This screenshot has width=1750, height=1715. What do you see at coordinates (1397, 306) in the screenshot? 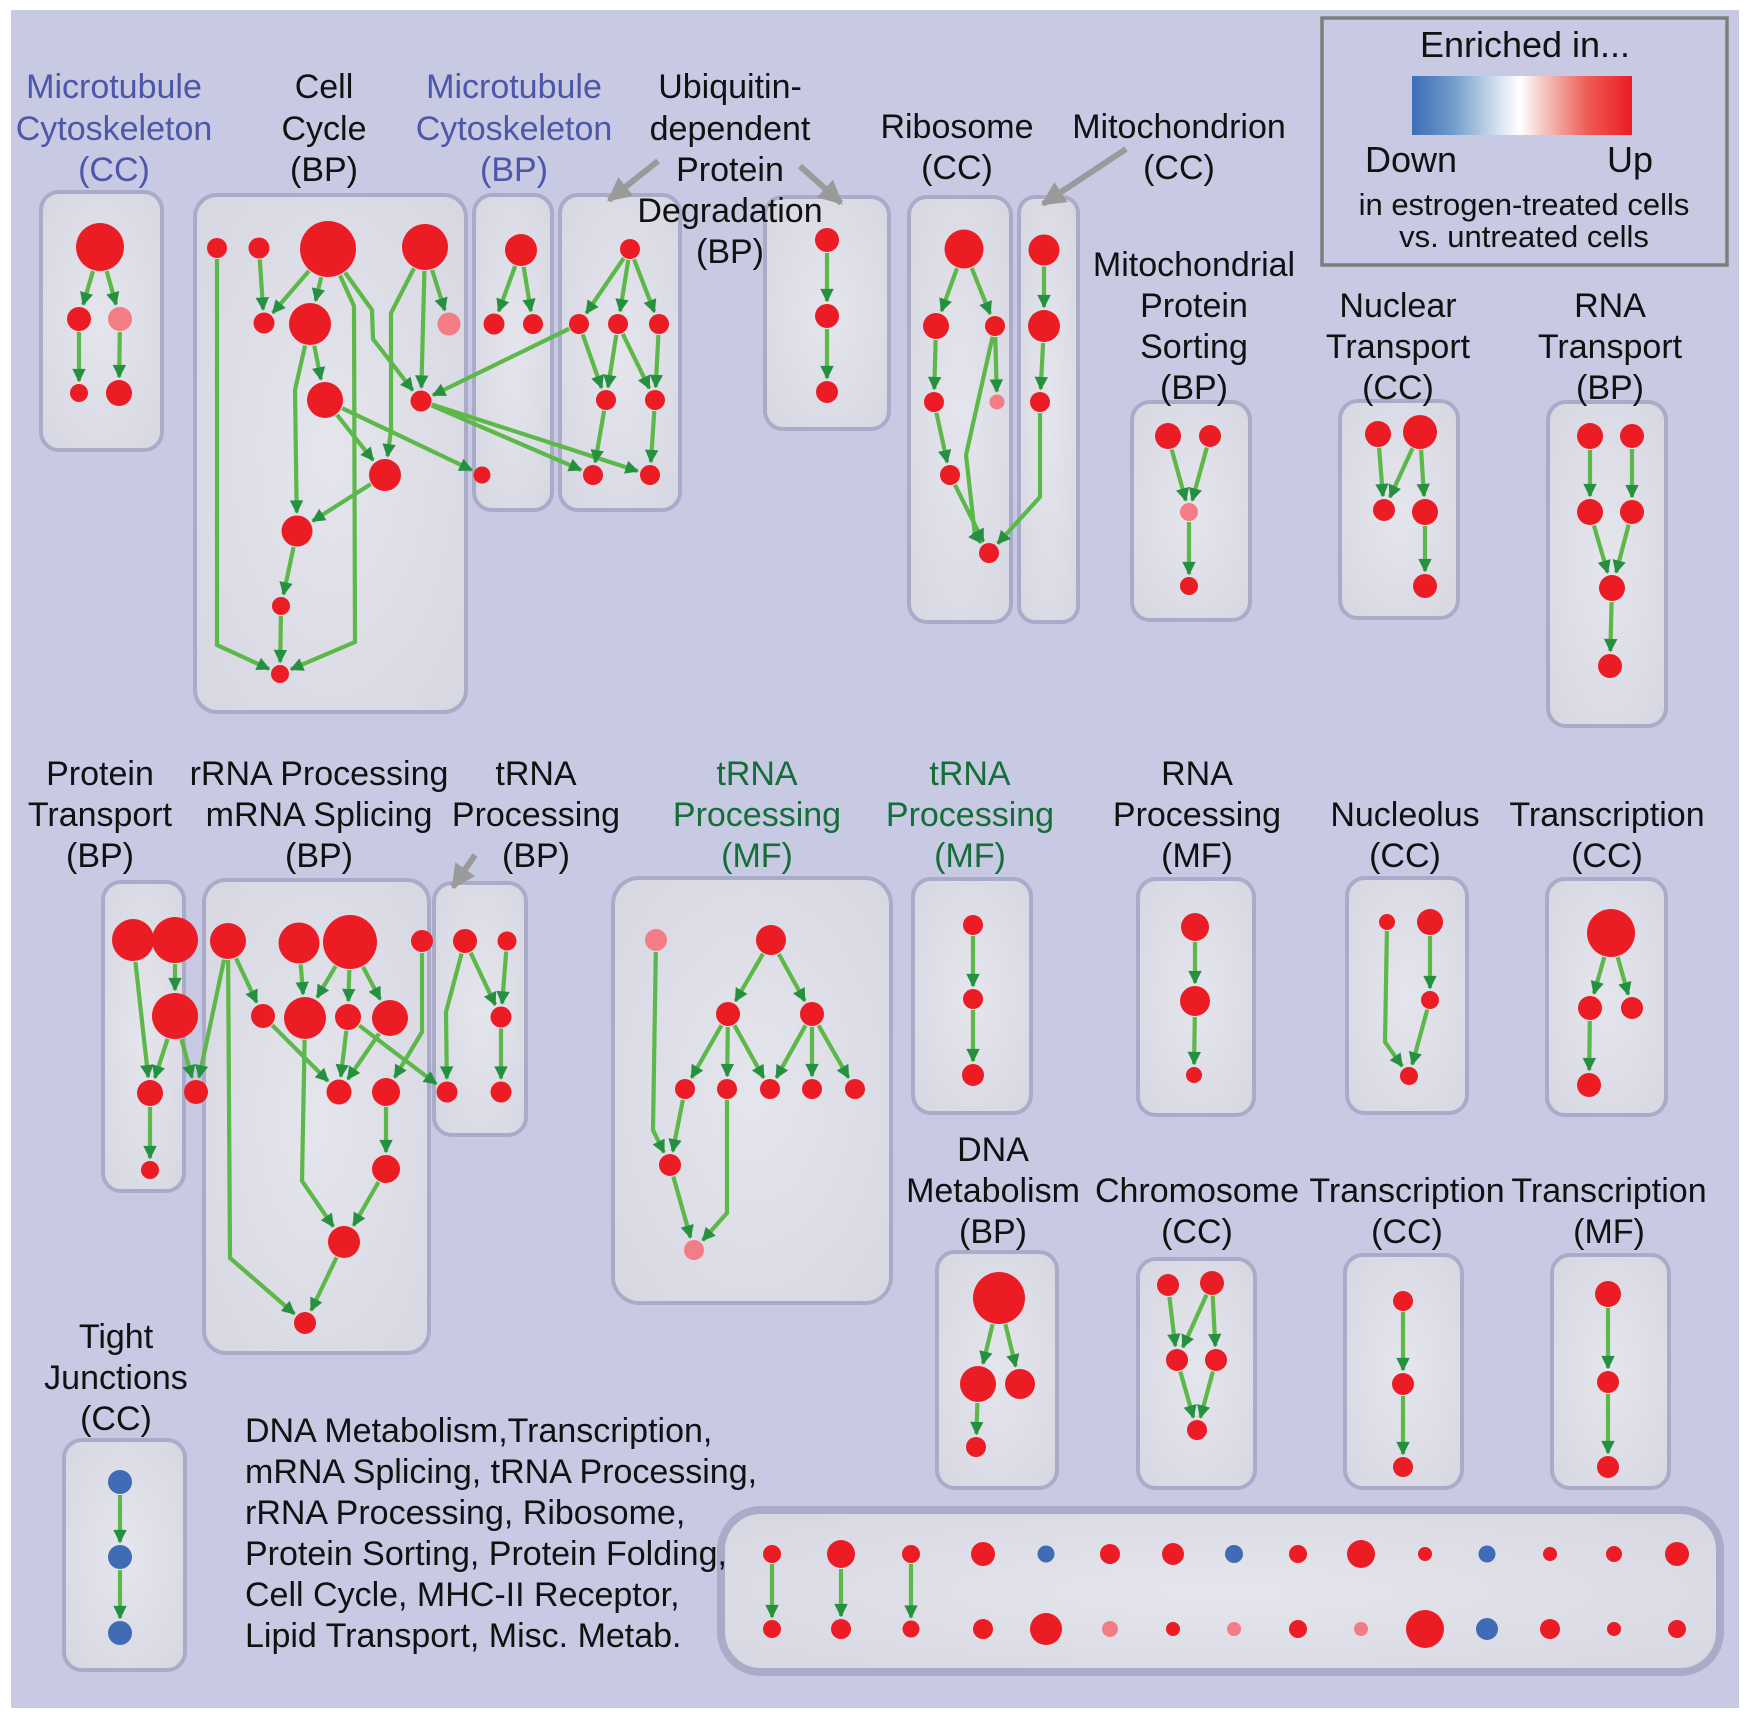
I see `svg-text: Nuclear` at bounding box center [1397, 306].